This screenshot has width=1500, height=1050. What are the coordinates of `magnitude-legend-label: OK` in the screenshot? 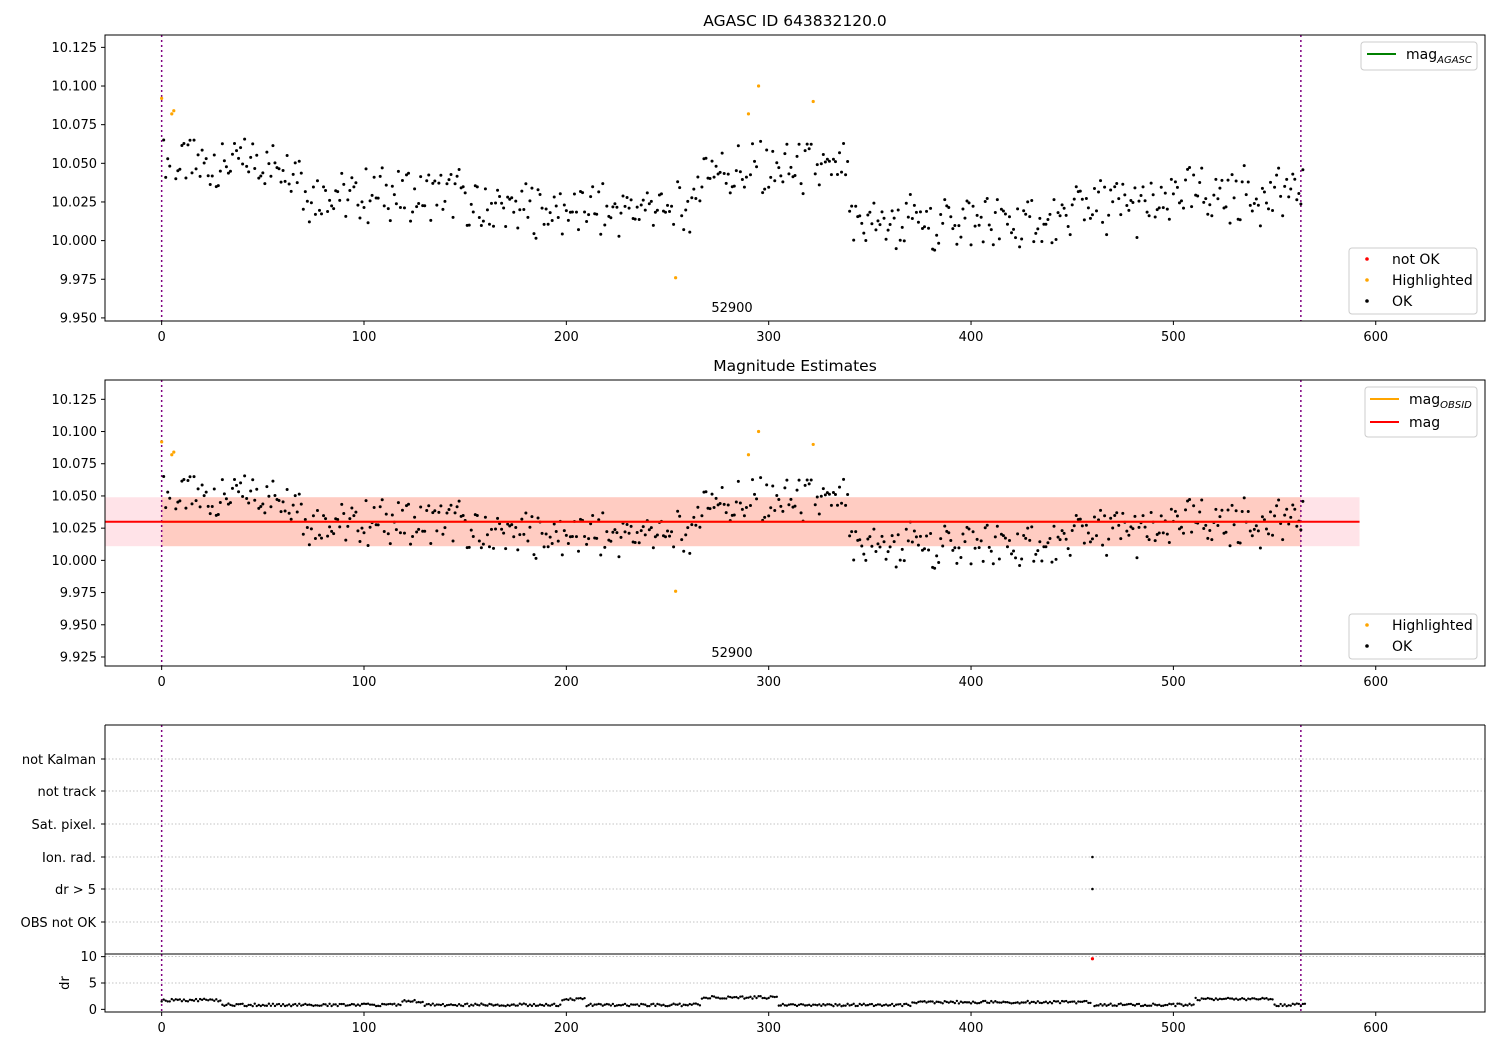 It's located at (1402, 647).